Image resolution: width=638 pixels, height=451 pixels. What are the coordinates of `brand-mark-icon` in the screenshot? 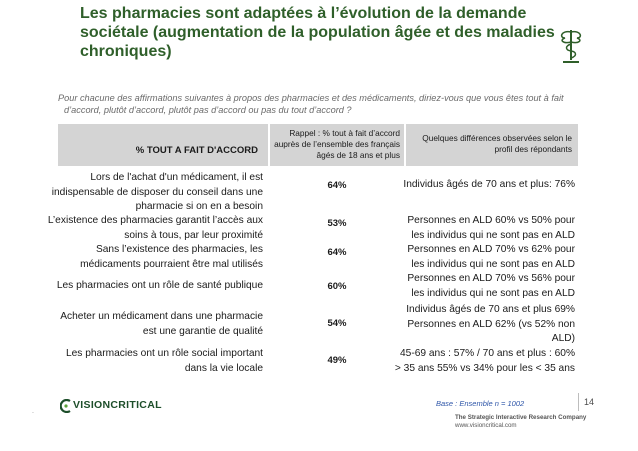 It's located at (65, 406).